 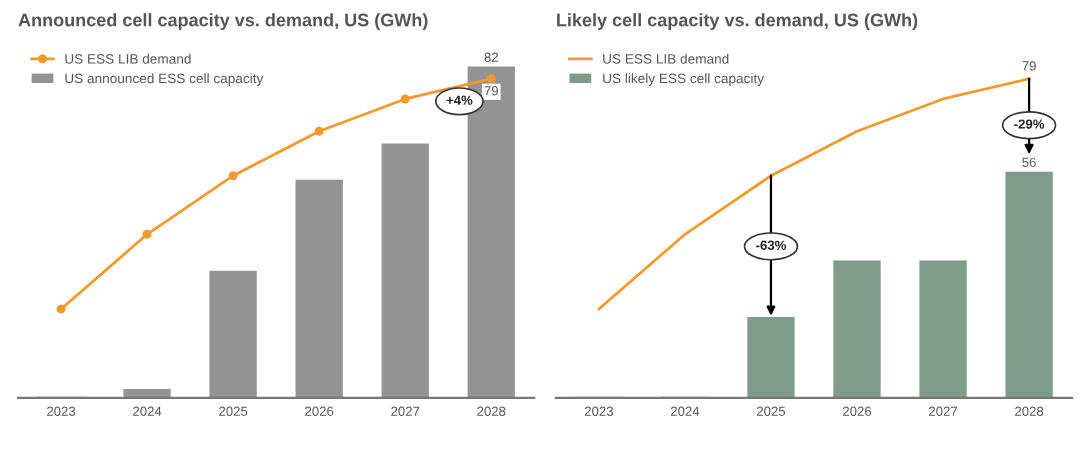 What do you see at coordinates (223, 21) in the screenshot?
I see `chart-title: Announced cell capacity vs. demand, US (GWh)` at bounding box center [223, 21].